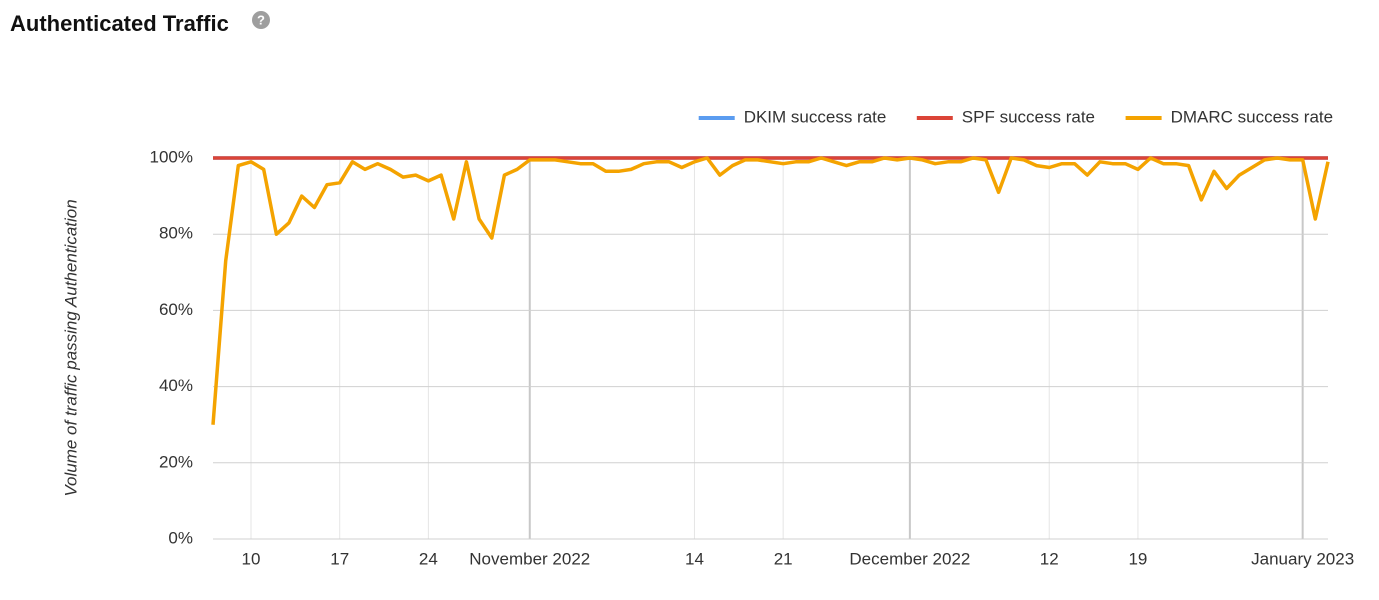  What do you see at coordinates (176, 233) in the screenshot?
I see `y-tick-label: 80%` at bounding box center [176, 233].